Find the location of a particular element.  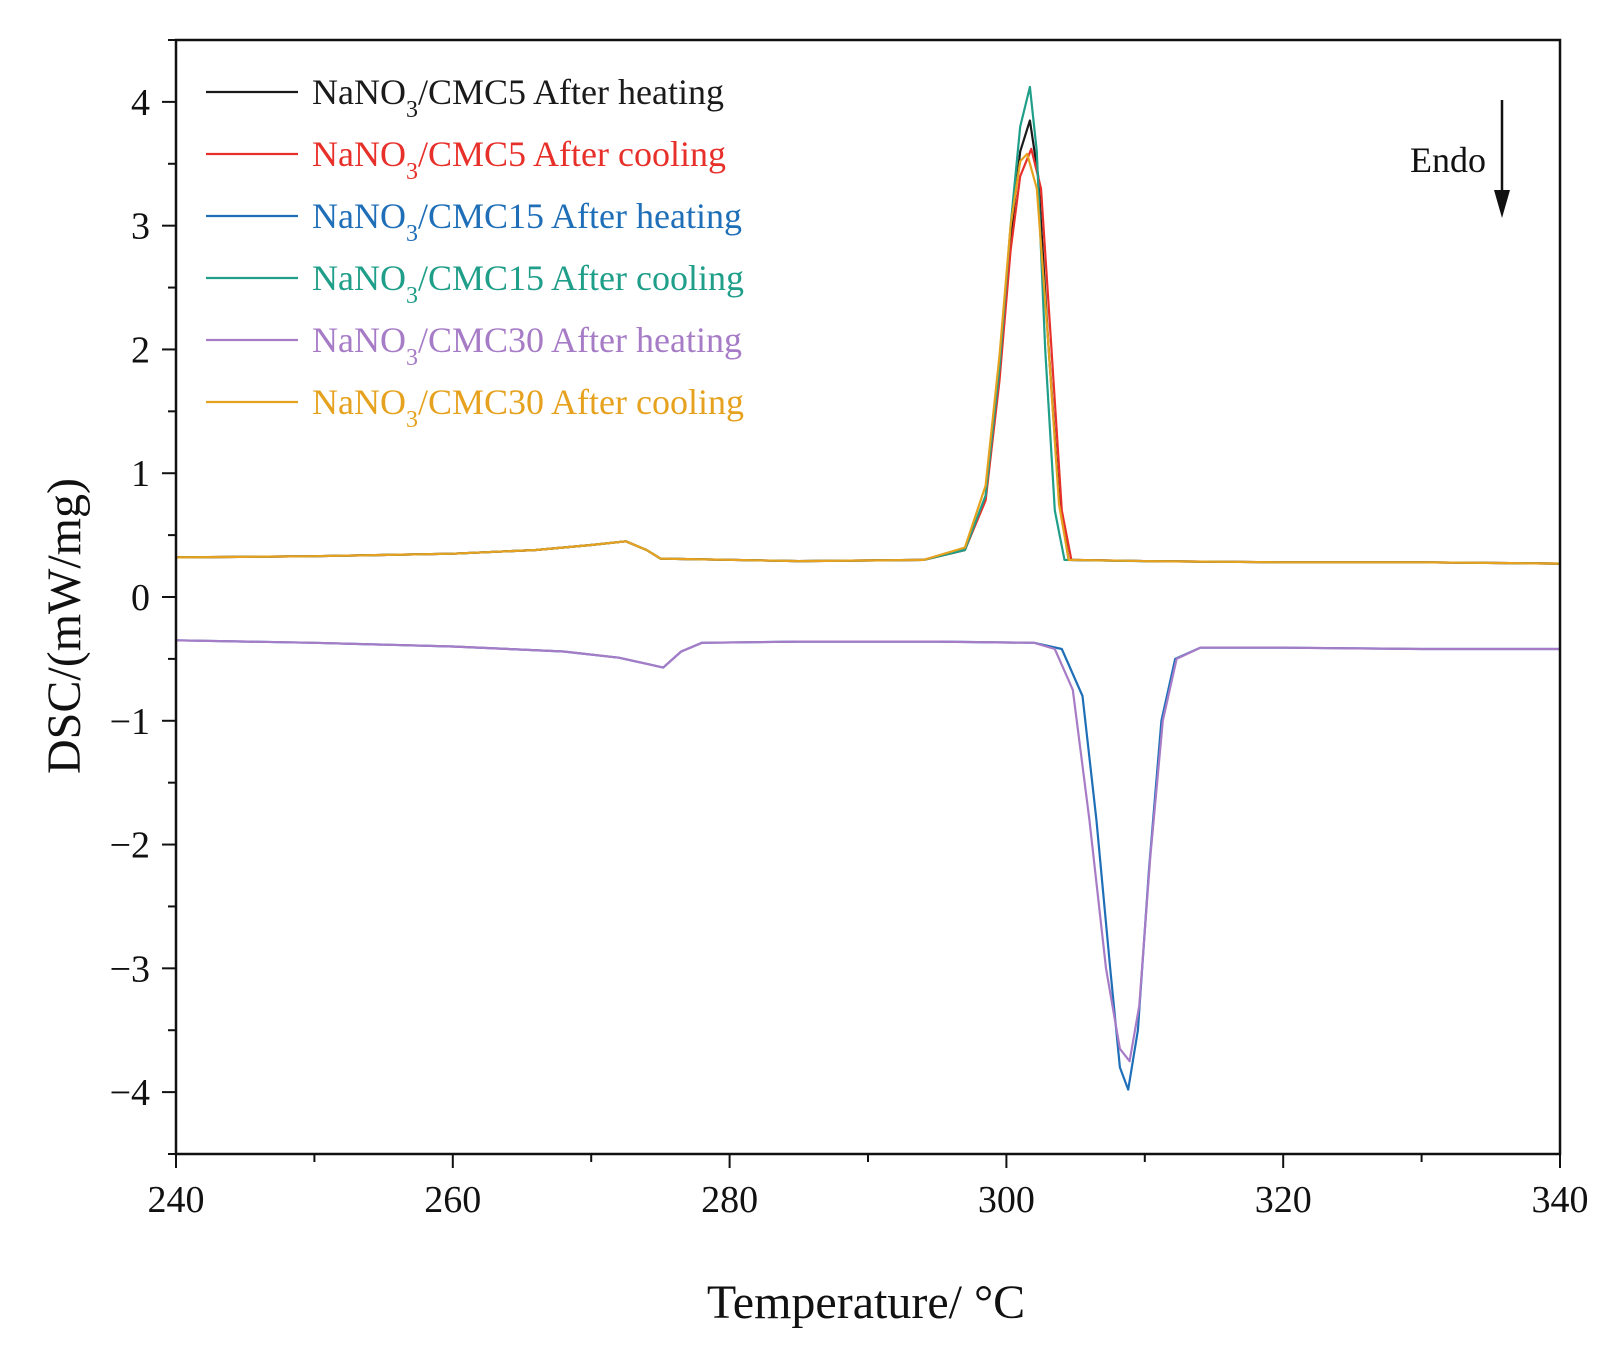

endo-annotation: Endo is located at coordinates (1460, 159).